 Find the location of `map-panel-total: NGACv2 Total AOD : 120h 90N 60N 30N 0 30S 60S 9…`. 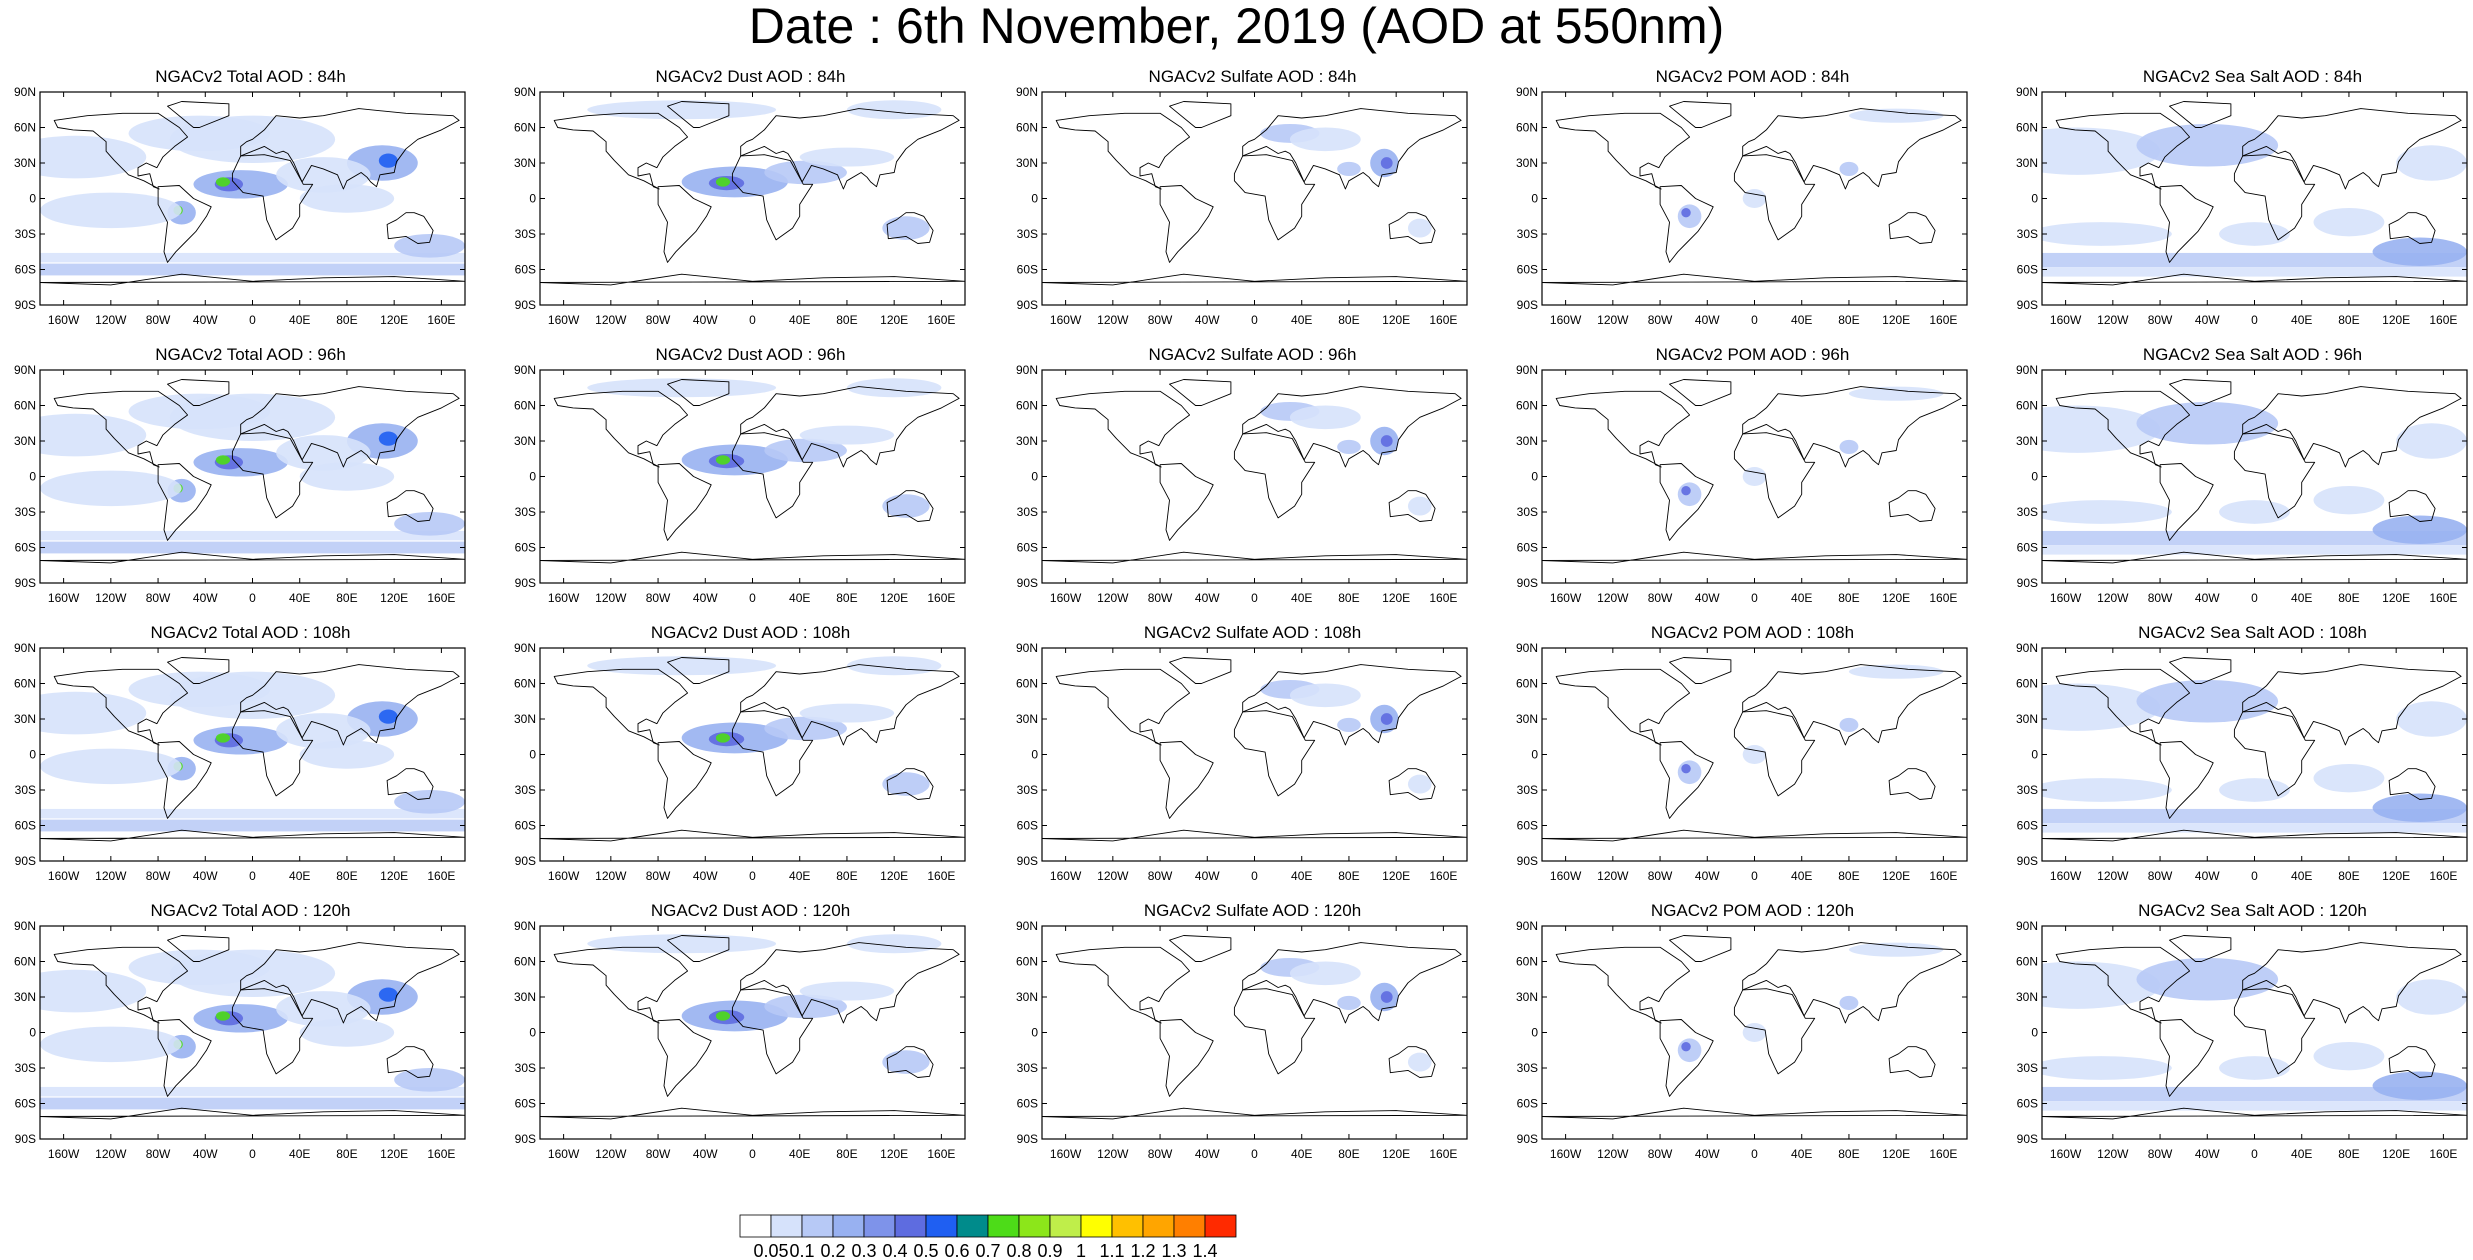

map-panel-total: NGACv2 Total AOD : 120h 90N 60N 30N 0 30S 60S 9… is located at coordinates (276, 1038).